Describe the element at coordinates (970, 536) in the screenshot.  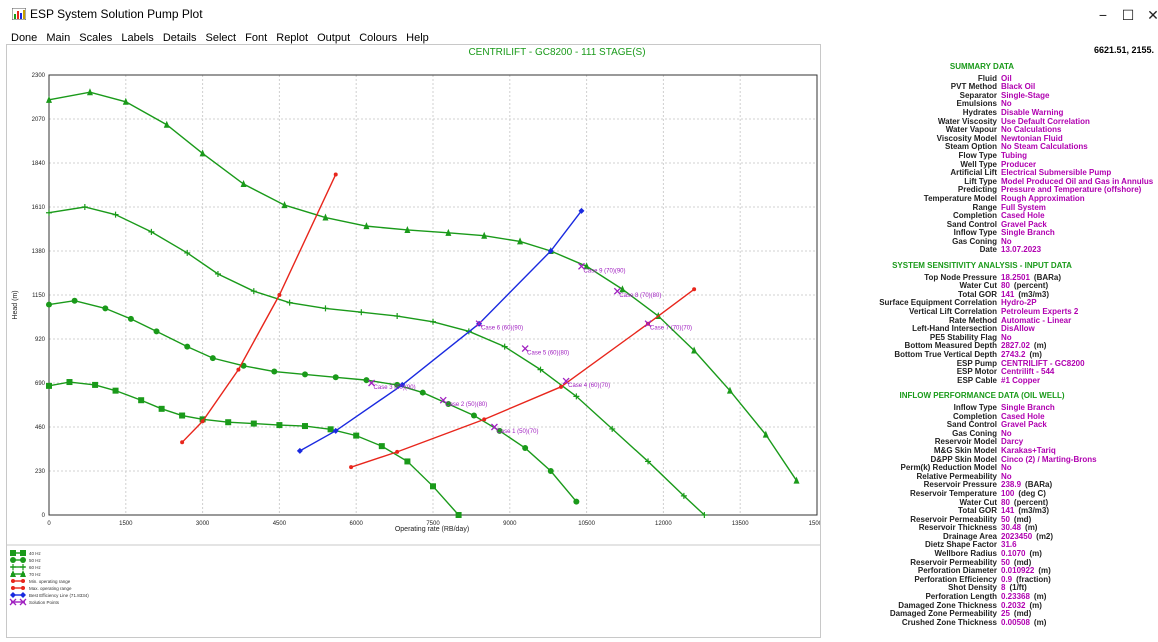
I see `panel-row-label: Drainage Area` at that location.